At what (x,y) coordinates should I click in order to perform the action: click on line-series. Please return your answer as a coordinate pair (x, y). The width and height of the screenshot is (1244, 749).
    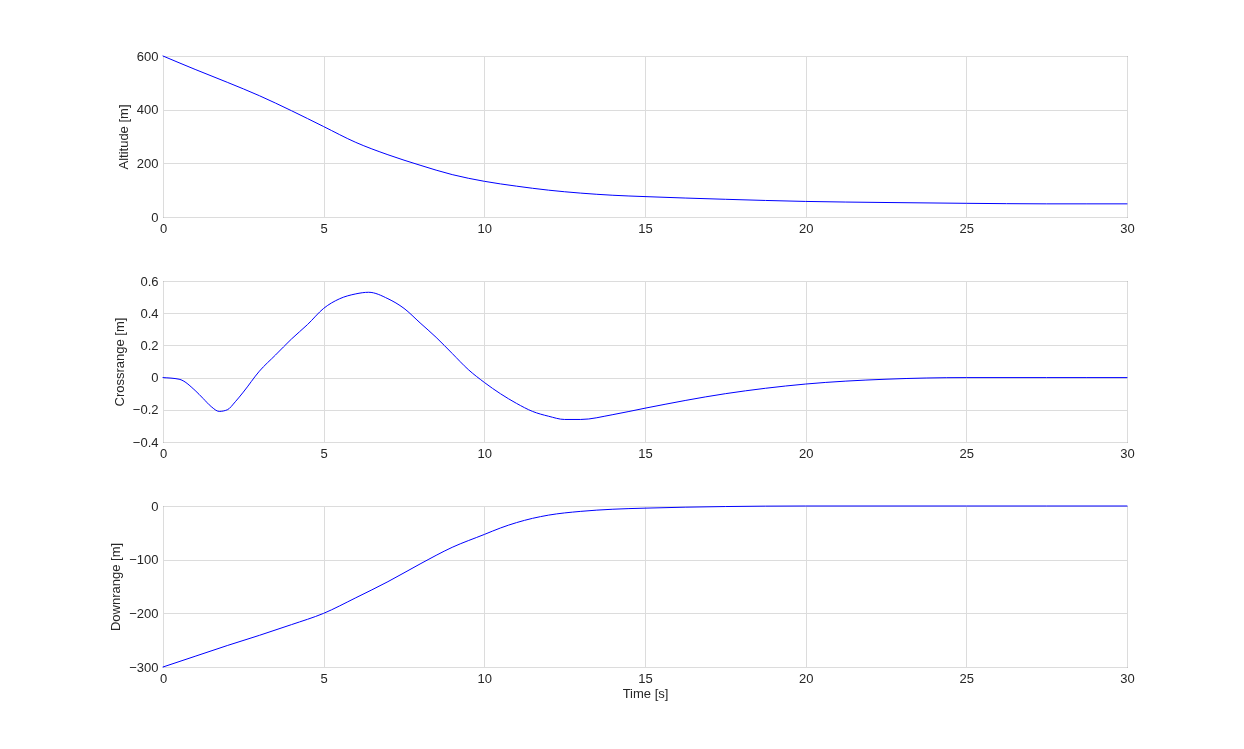
    Looking at the image, I should click on (645, 355).